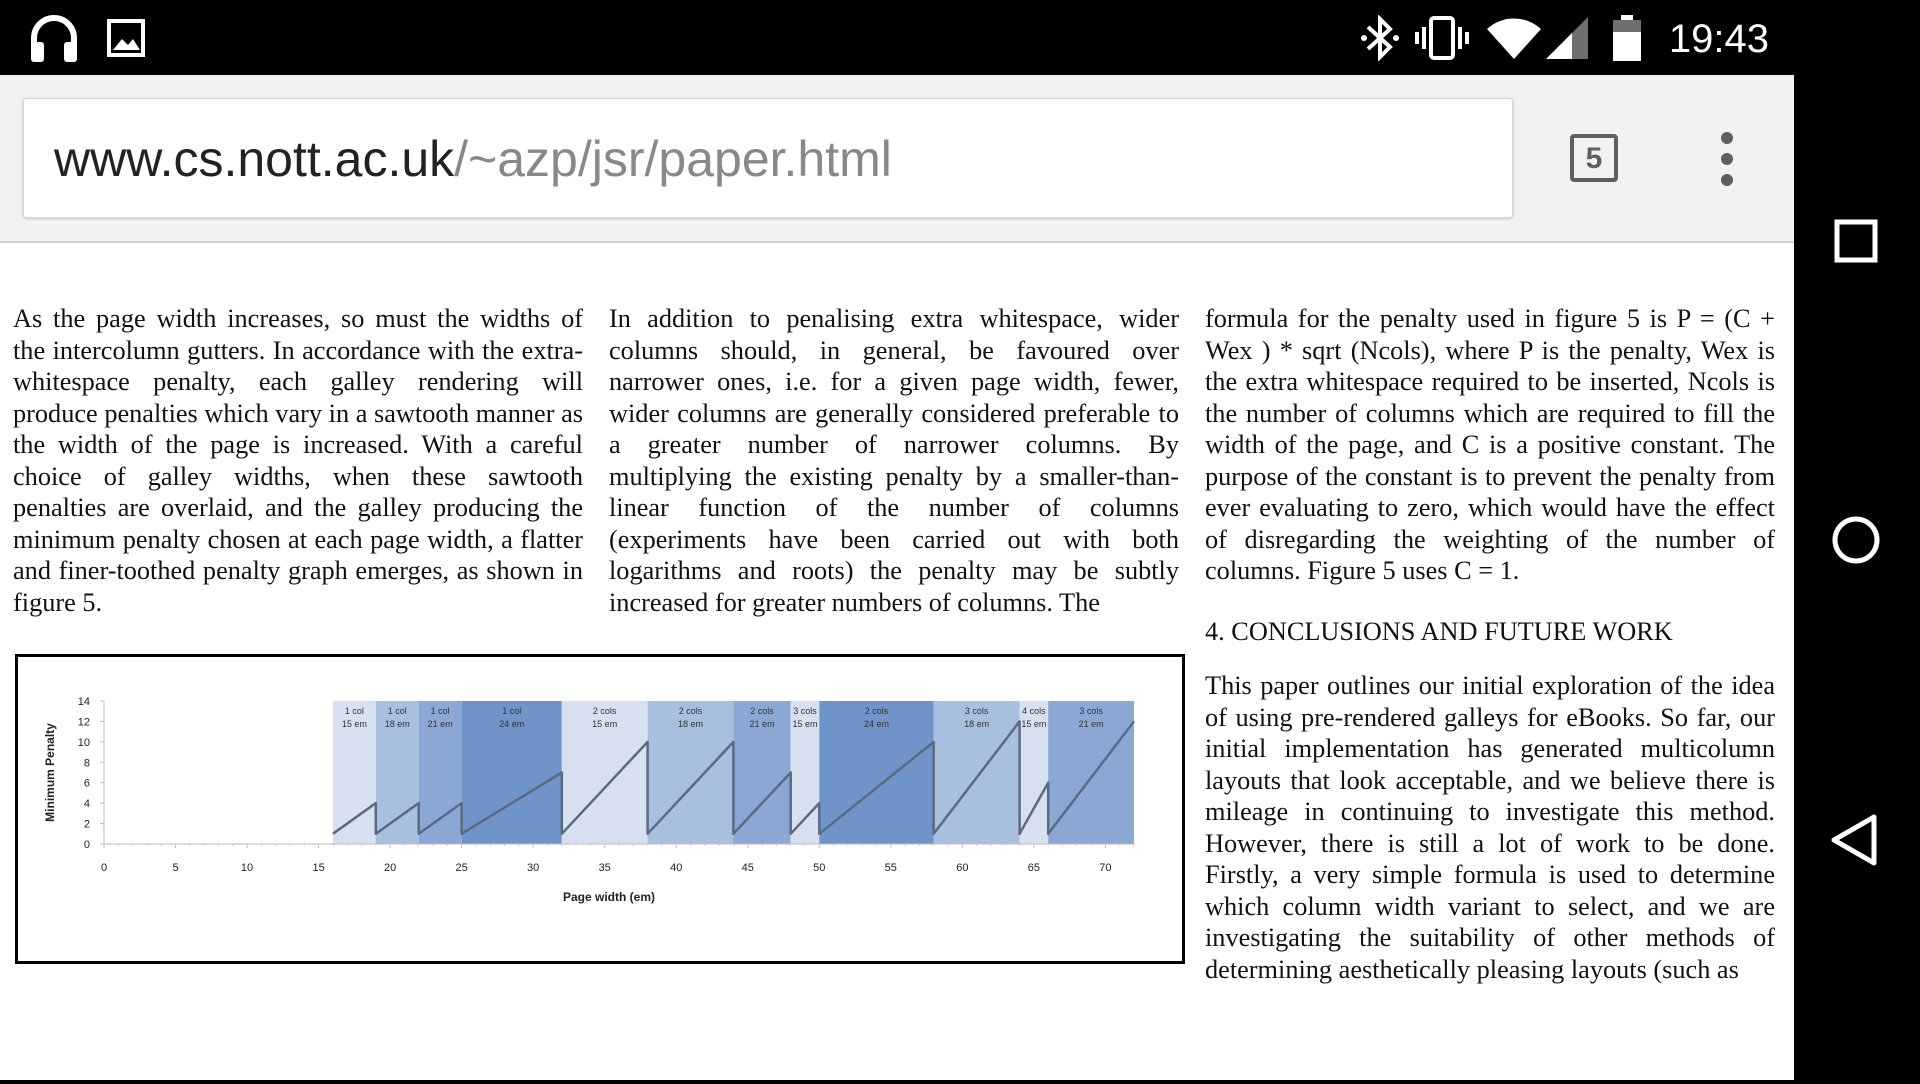 The image size is (1920, 1084). What do you see at coordinates (676, 868) in the screenshot?
I see `x-tick-label: 40` at bounding box center [676, 868].